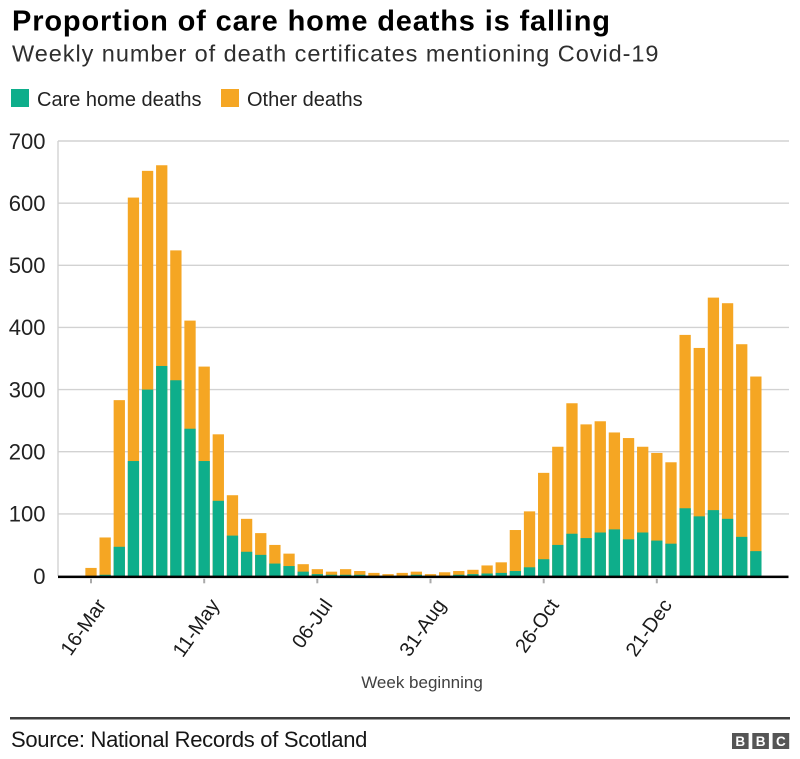 Image resolution: width=800 pixels, height=759 pixels. What do you see at coordinates (119, 100) in the screenshot?
I see `svg-text: Care home deaths` at bounding box center [119, 100].